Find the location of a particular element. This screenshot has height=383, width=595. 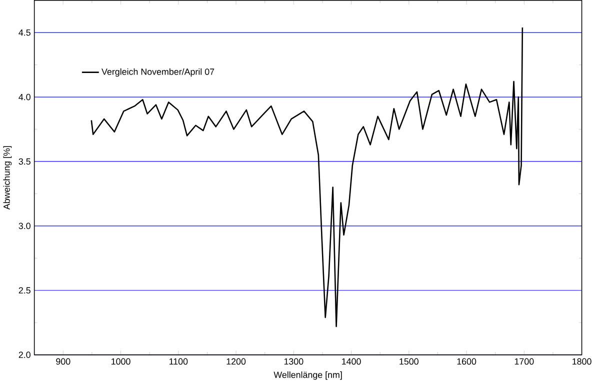

x-tick-label: 1700 is located at coordinates (524, 361).